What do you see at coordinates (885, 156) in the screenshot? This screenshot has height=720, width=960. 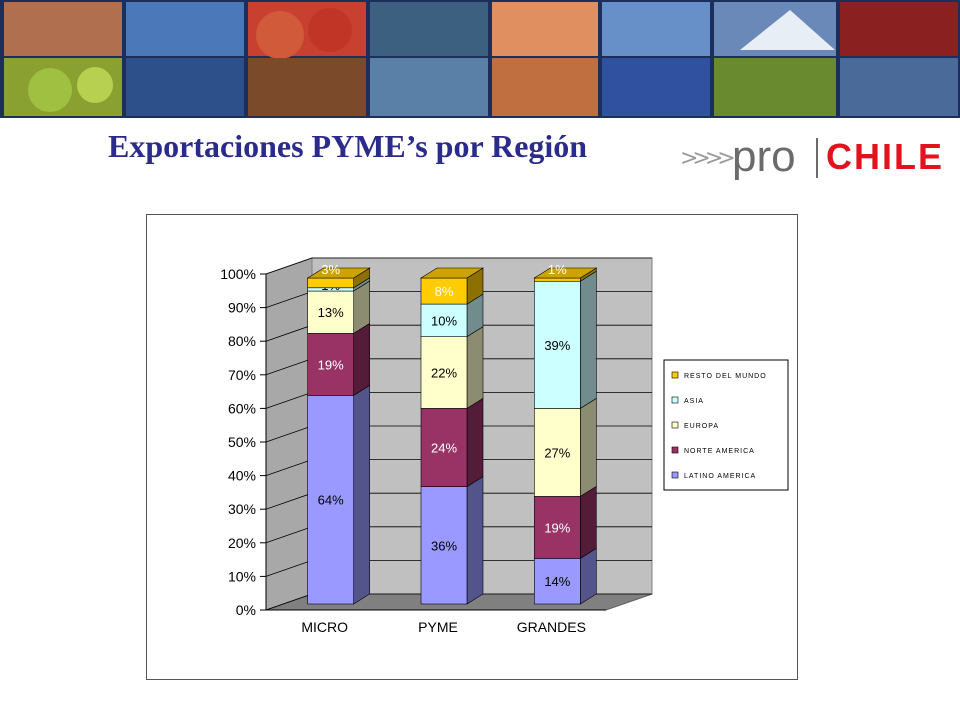 I see `logo-chile-text: CHILE` at bounding box center [885, 156].